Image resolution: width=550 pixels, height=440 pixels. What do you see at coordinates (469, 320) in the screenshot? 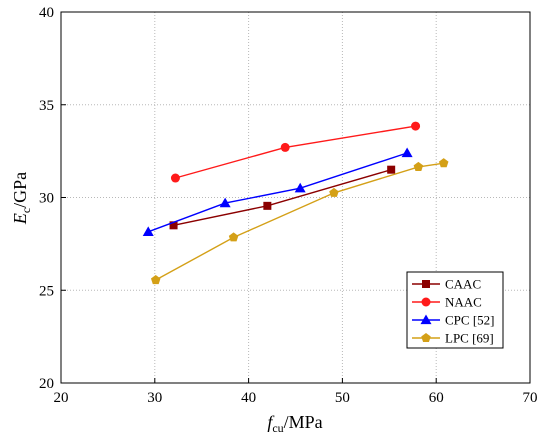
I see `legend-label-cpc-52: CPC [52]` at bounding box center [469, 320].